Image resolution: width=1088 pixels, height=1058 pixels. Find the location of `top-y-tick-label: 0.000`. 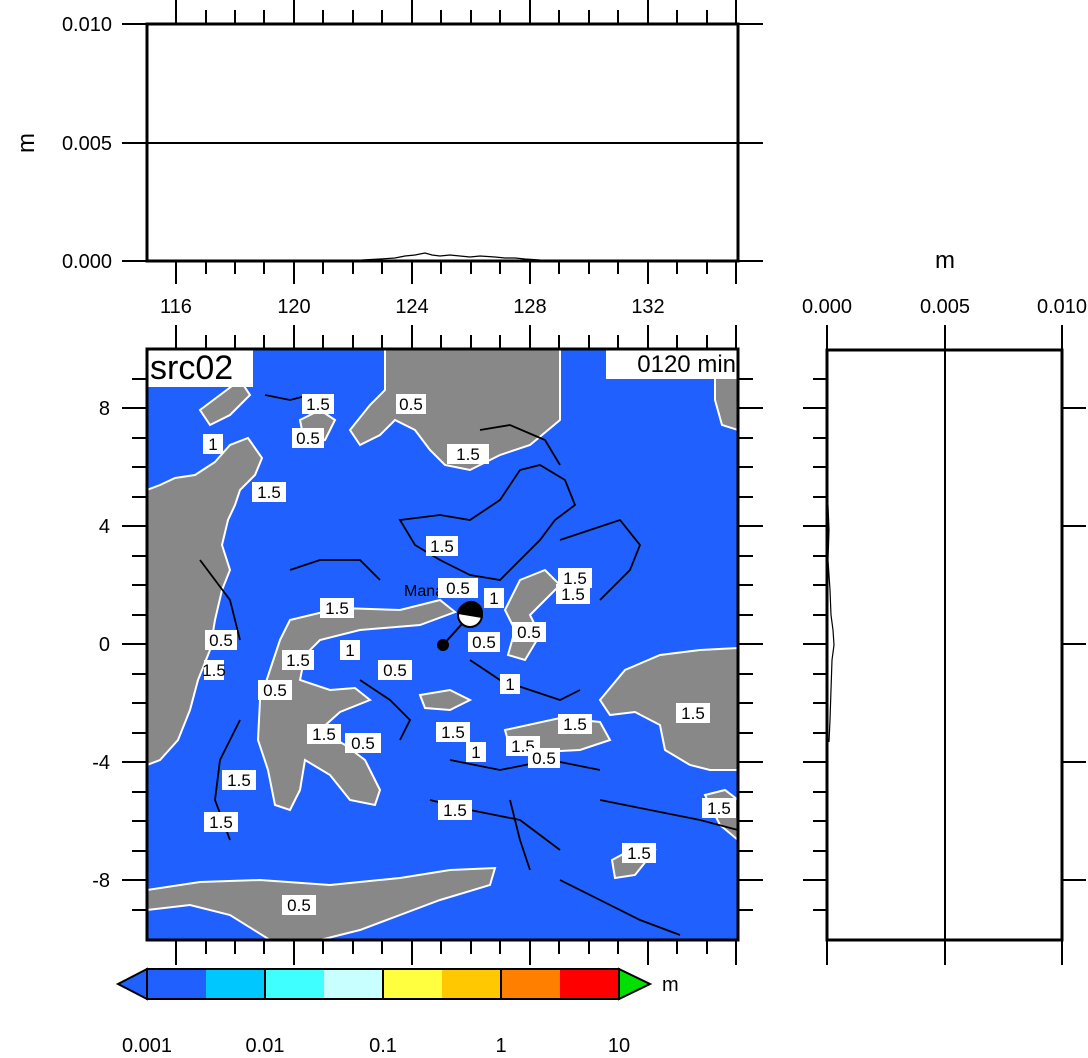

top-y-tick-label: 0.000 is located at coordinates (87, 262).